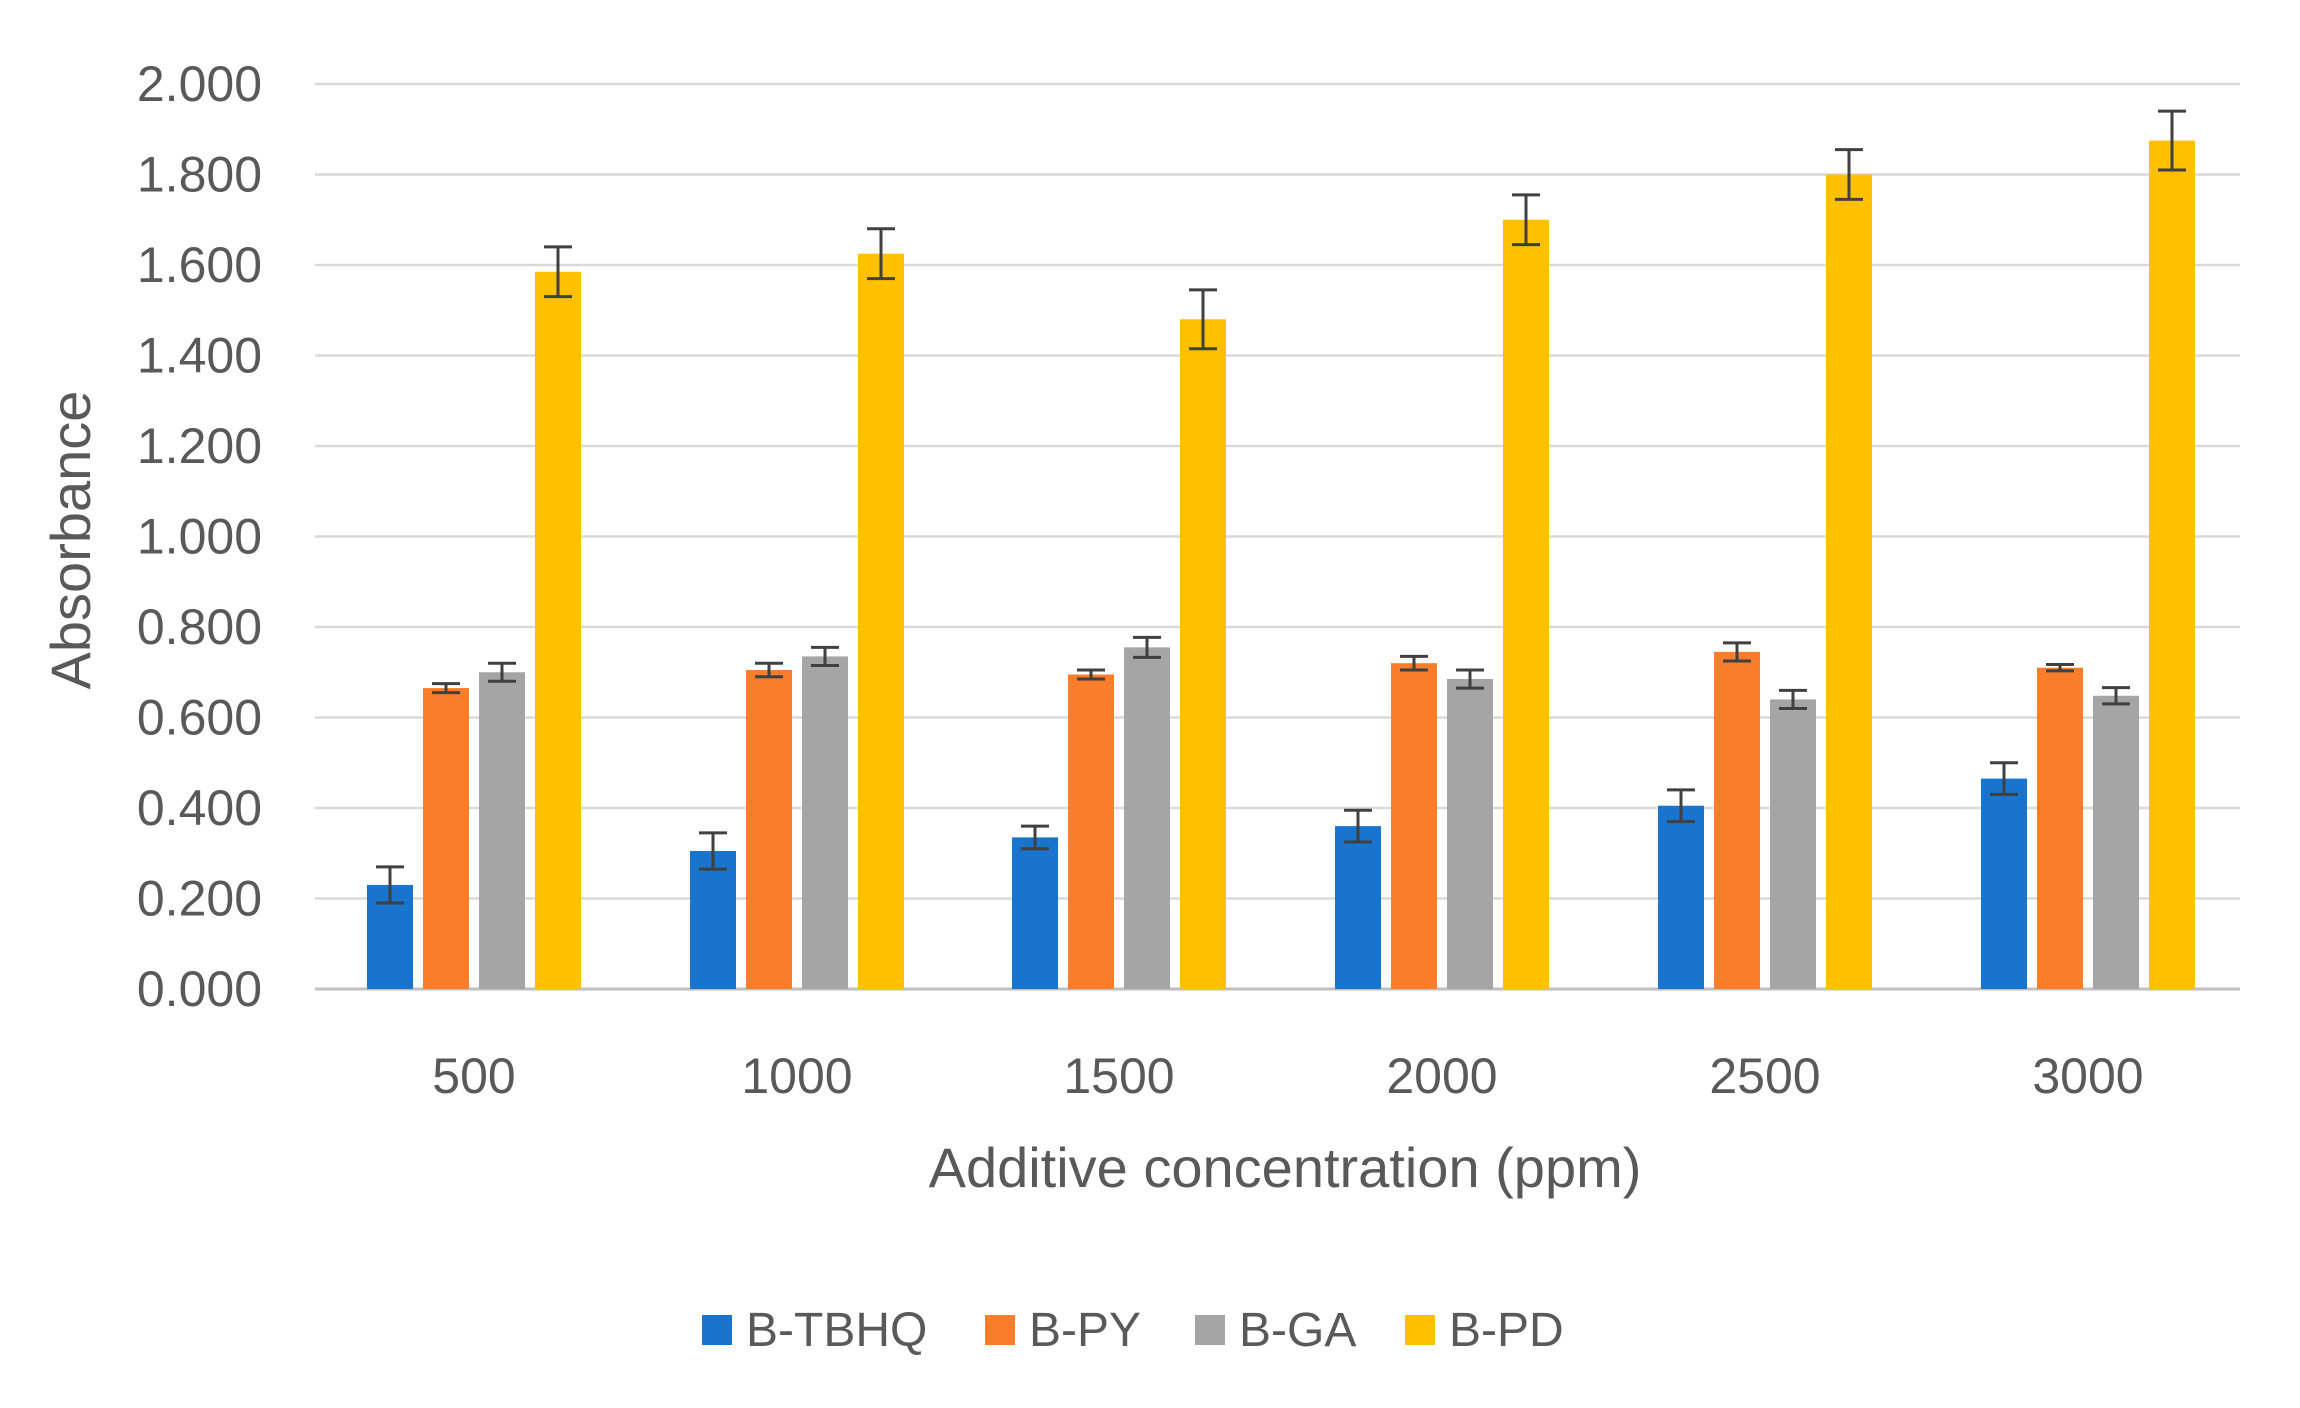 The height and width of the screenshot is (1408, 2300). I want to click on x-tick-label: 1000, so click(796, 1076).